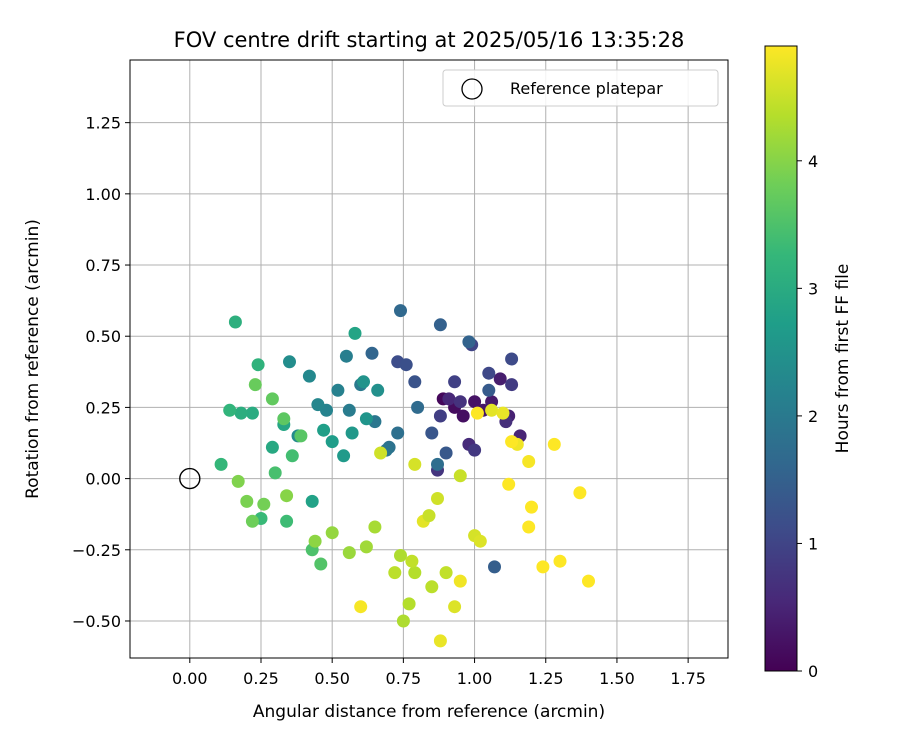  What do you see at coordinates (546, 678) in the screenshot?
I see `x-tick-label-1-25: 1.25` at bounding box center [546, 678].